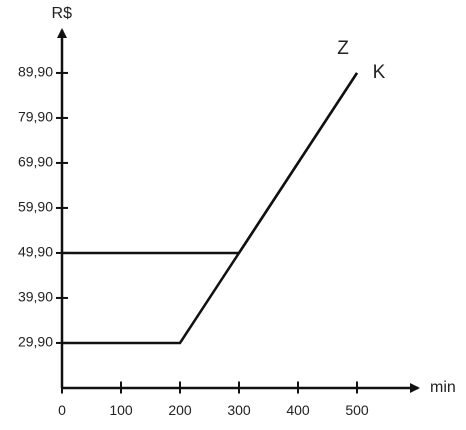 The image size is (466, 430). What do you see at coordinates (343, 48) in the screenshot?
I see `series-label: Z` at bounding box center [343, 48].